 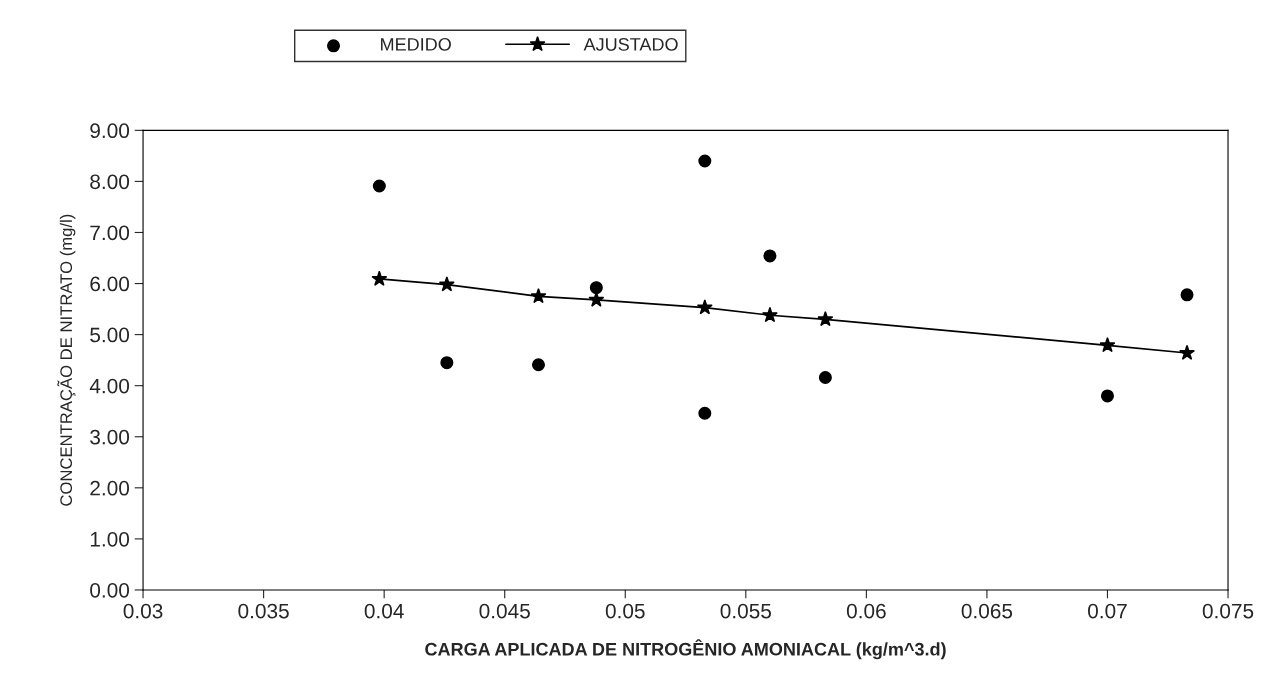 What do you see at coordinates (110, 488) in the screenshot?
I see `y-tick-label: 2.00` at bounding box center [110, 488].